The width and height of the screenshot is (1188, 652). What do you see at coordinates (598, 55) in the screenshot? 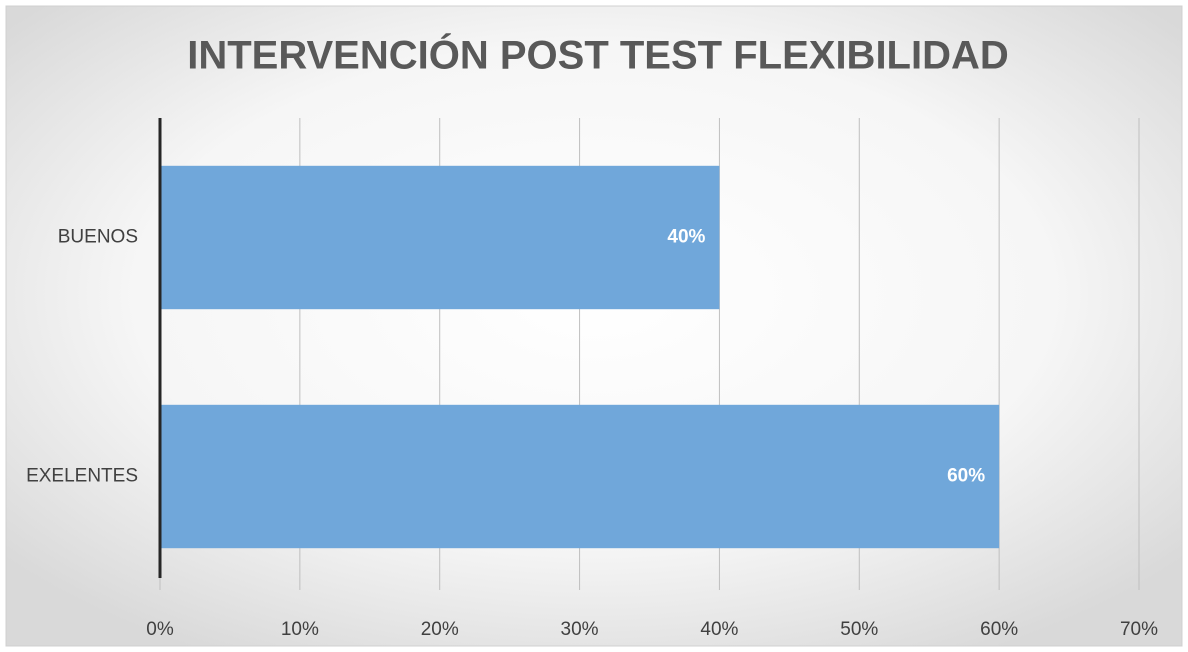
I see `chart-title: INTERVENCIÓN POST TEST FLEXIBILIDAD` at bounding box center [598, 55].